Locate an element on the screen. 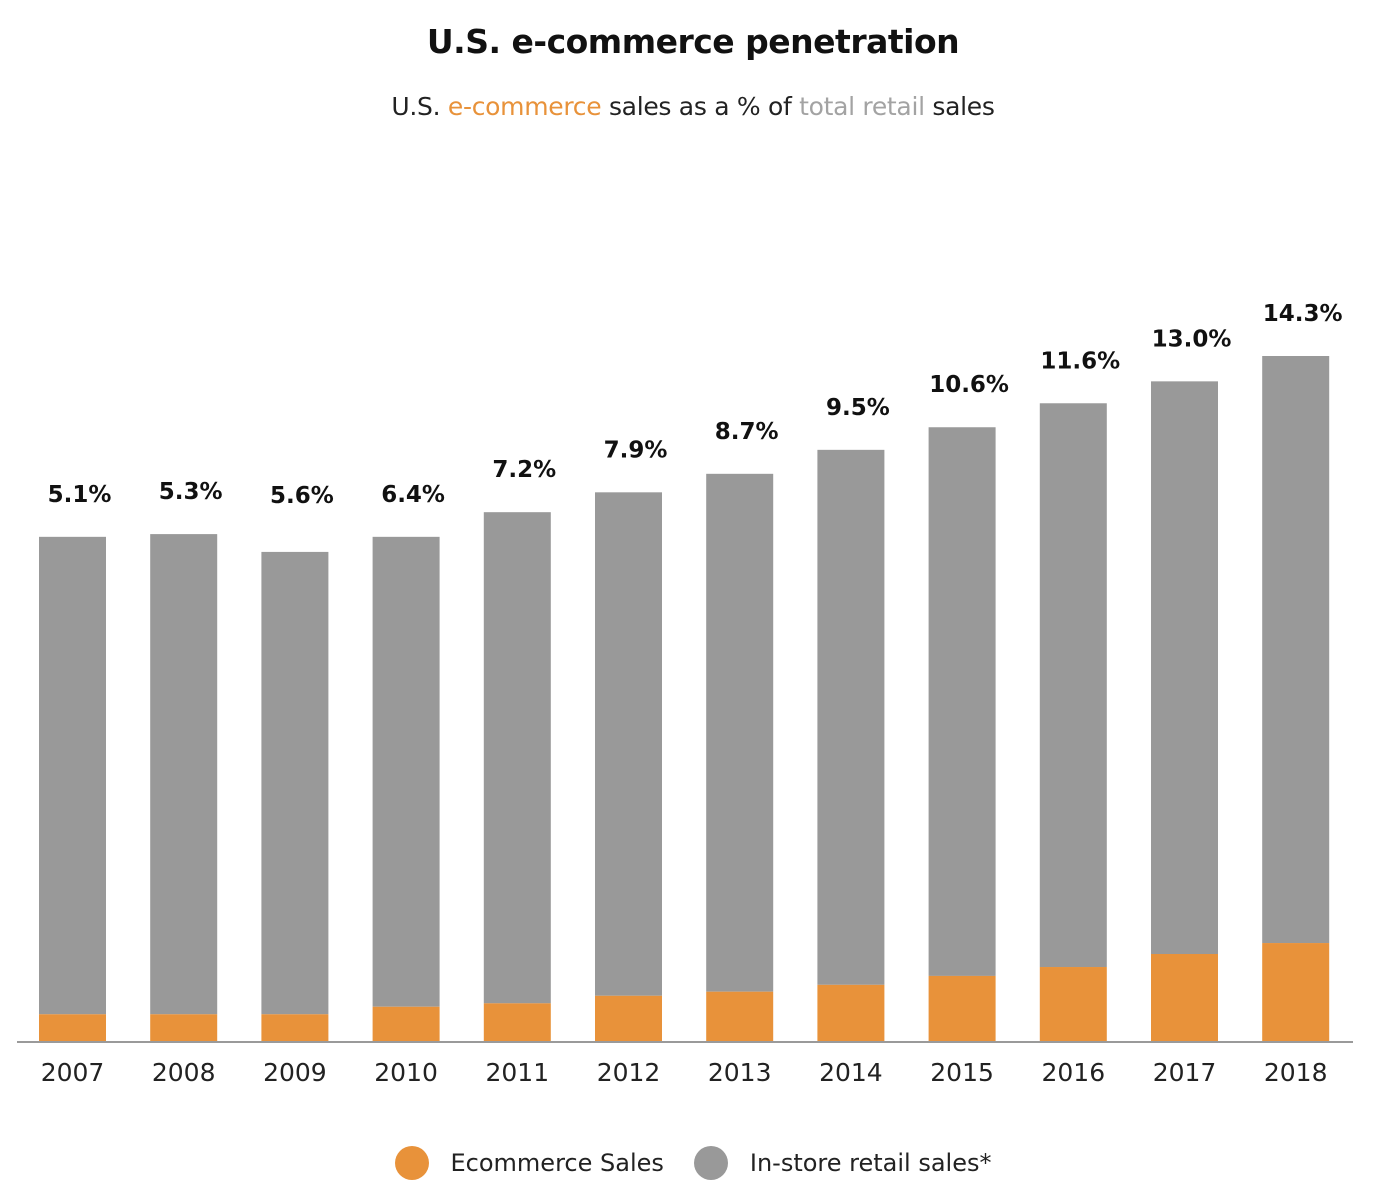  x-tick-label-2017: 2017 is located at coordinates (1185, 1072).